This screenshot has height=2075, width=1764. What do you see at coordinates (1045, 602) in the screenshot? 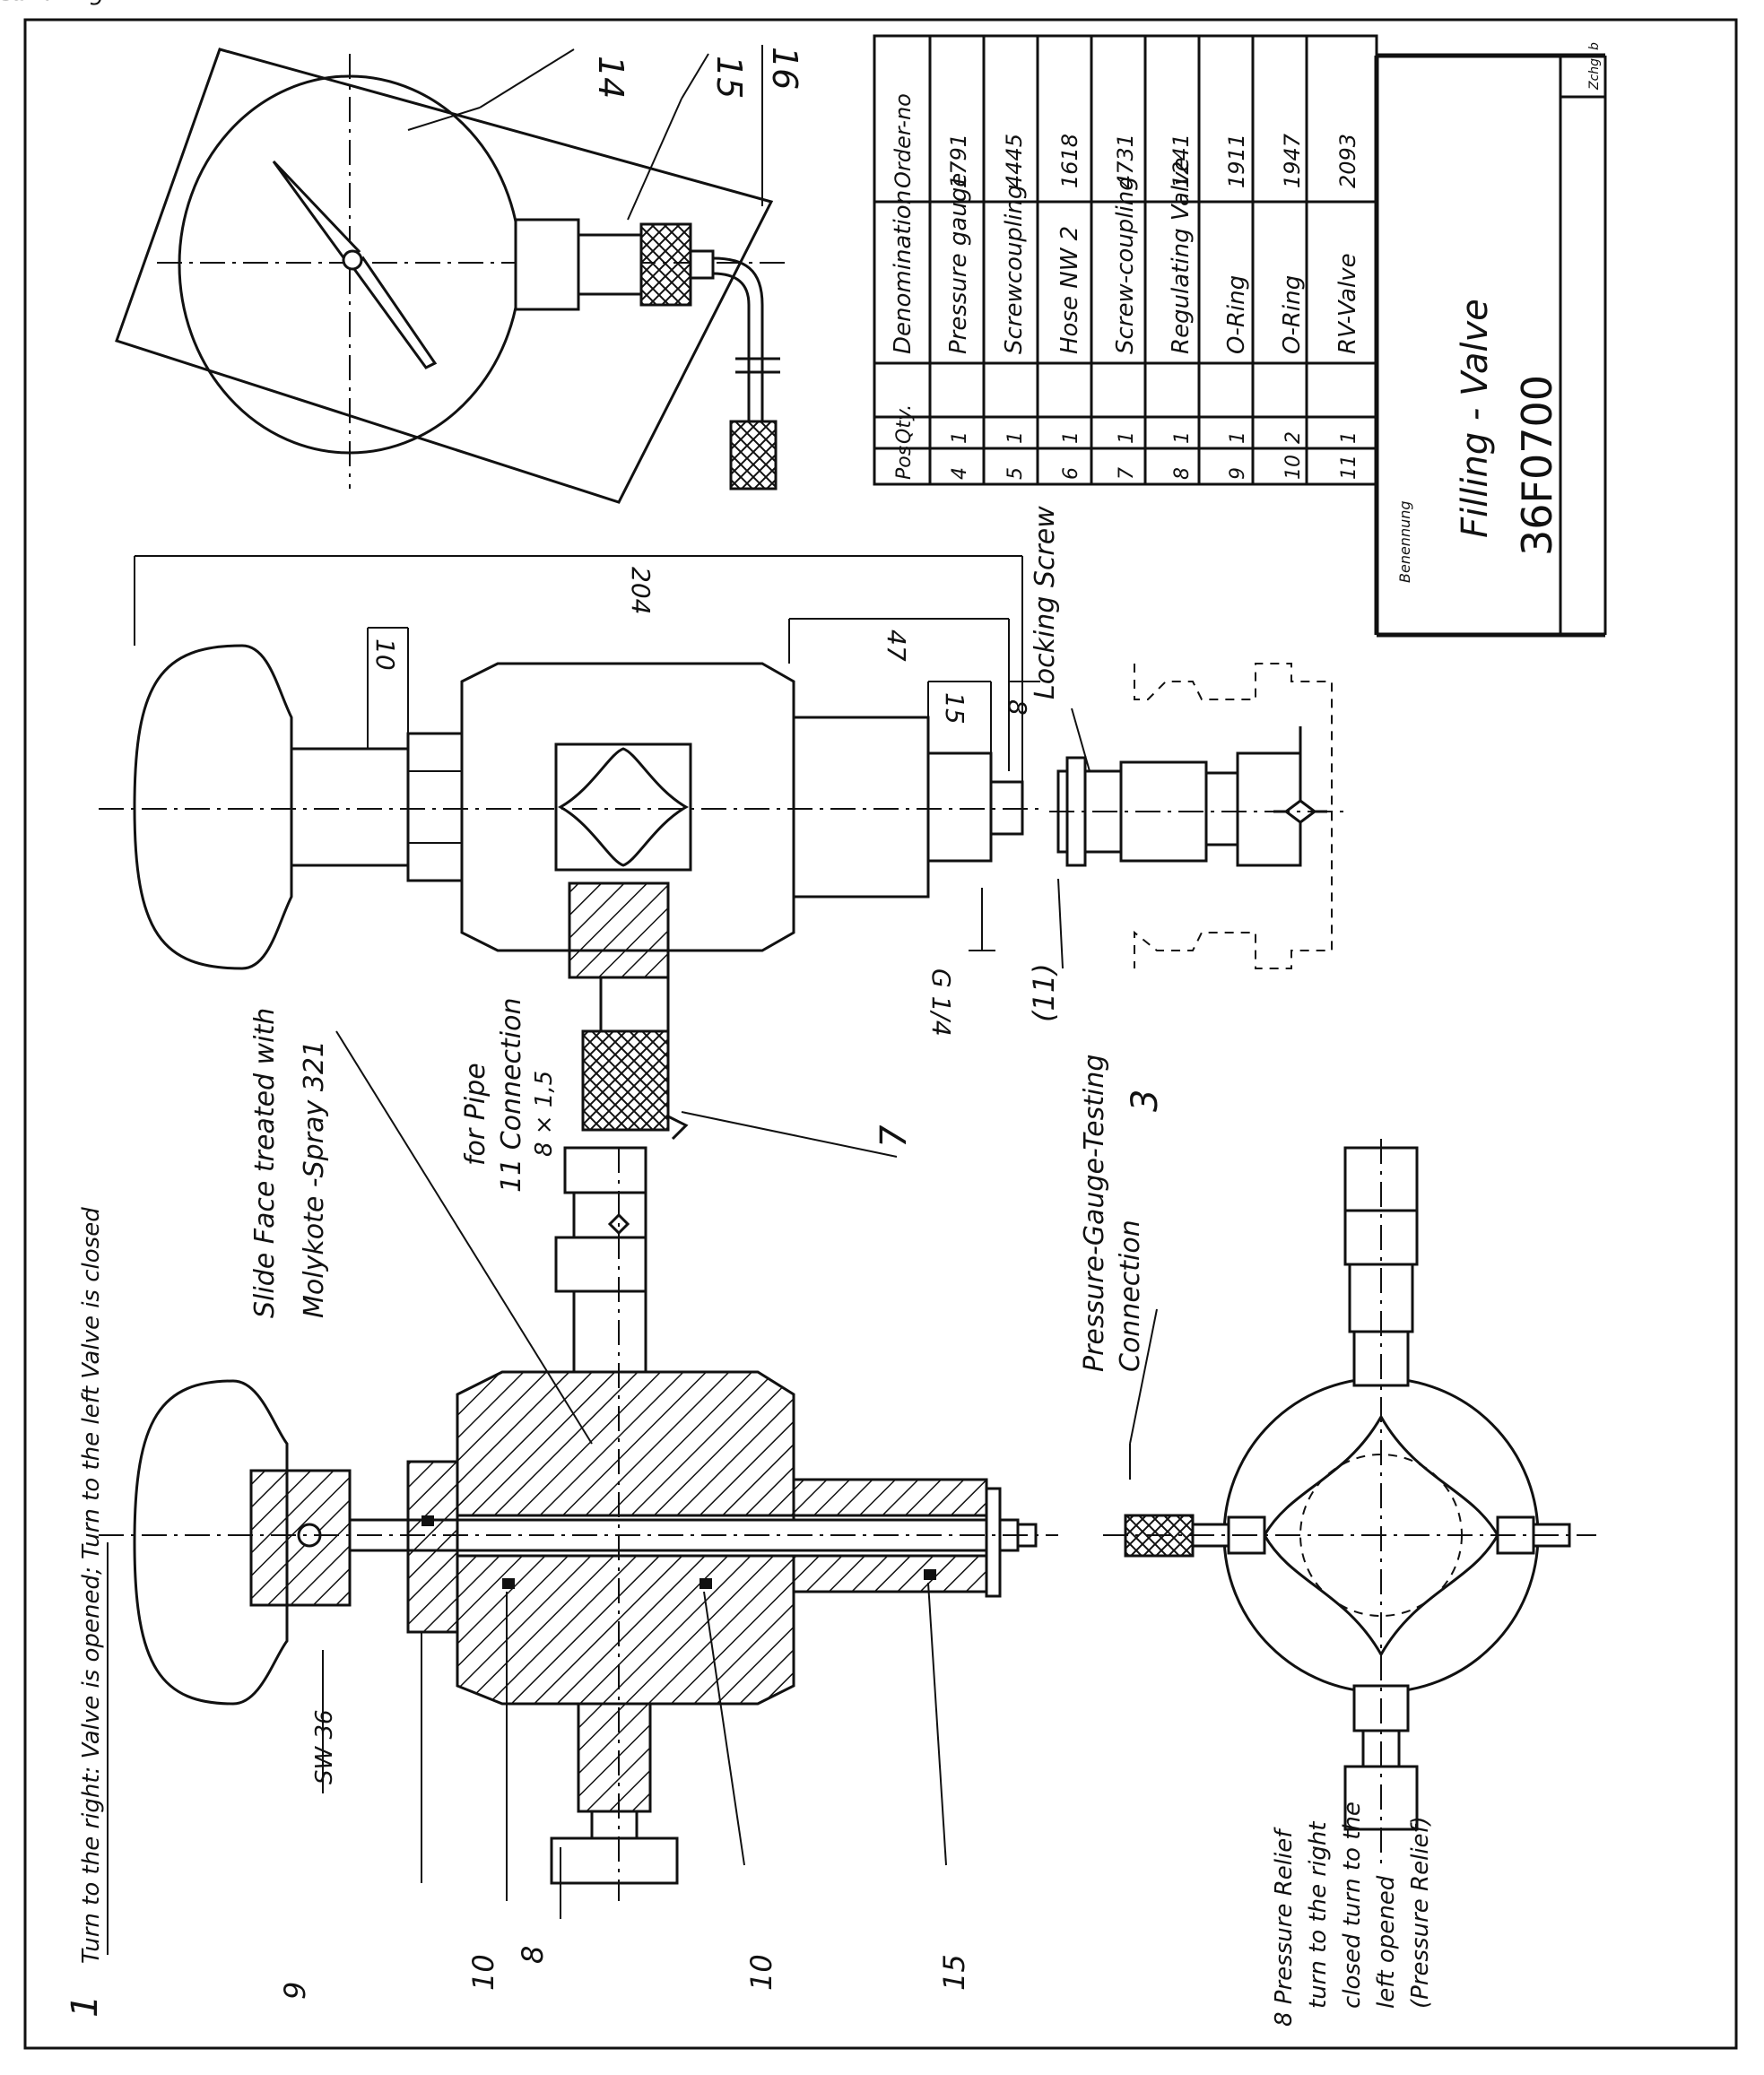
I see `locking-screw-label: Locking Screw` at bounding box center [1045, 602].